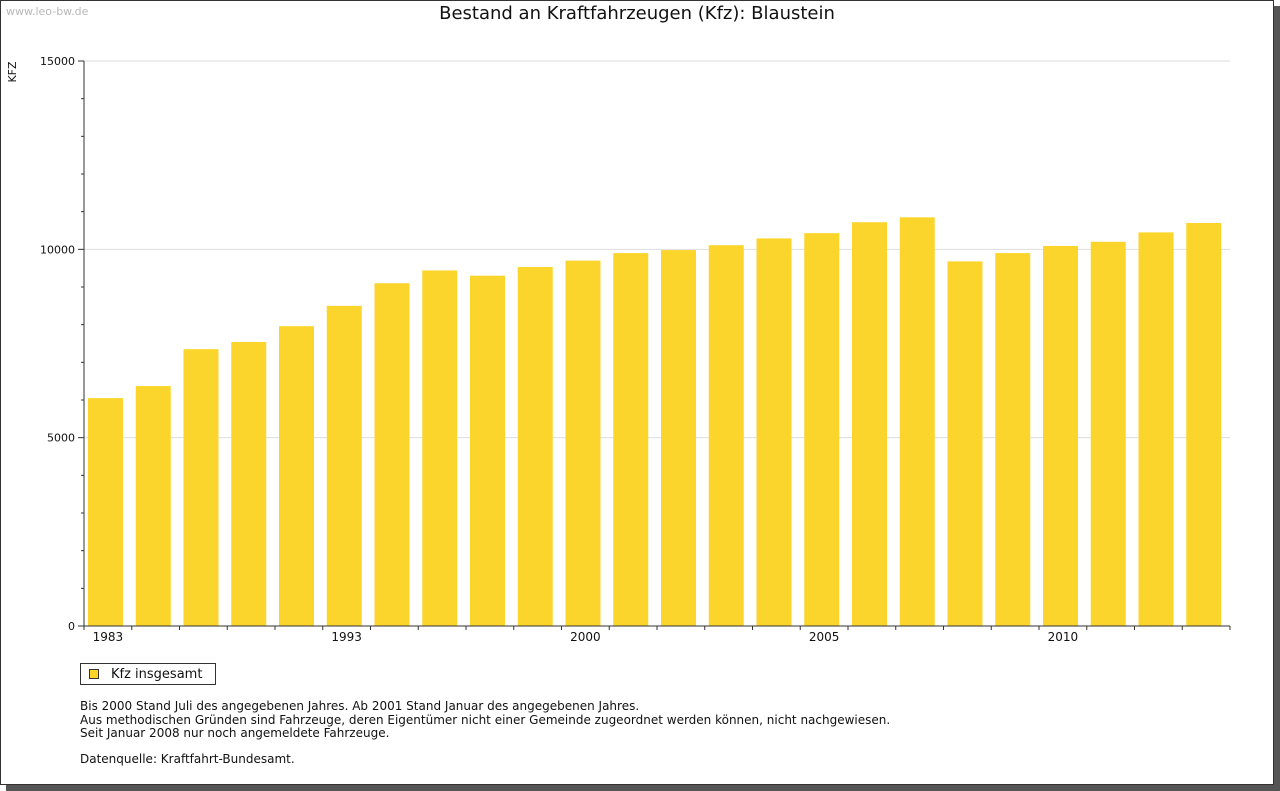 The image size is (1280, 791). Describe the element at coordinates (657, 635) in the screenshot. I see `x-ticks: 1983 1993 2000 2005 2010` at that location.